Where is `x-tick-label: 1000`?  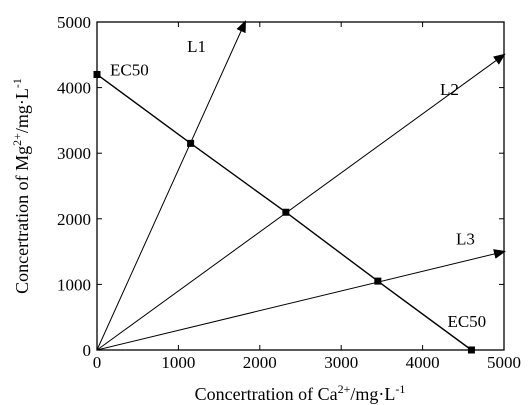 x-tick-label: 1000 is located at coordinates (178, 362).